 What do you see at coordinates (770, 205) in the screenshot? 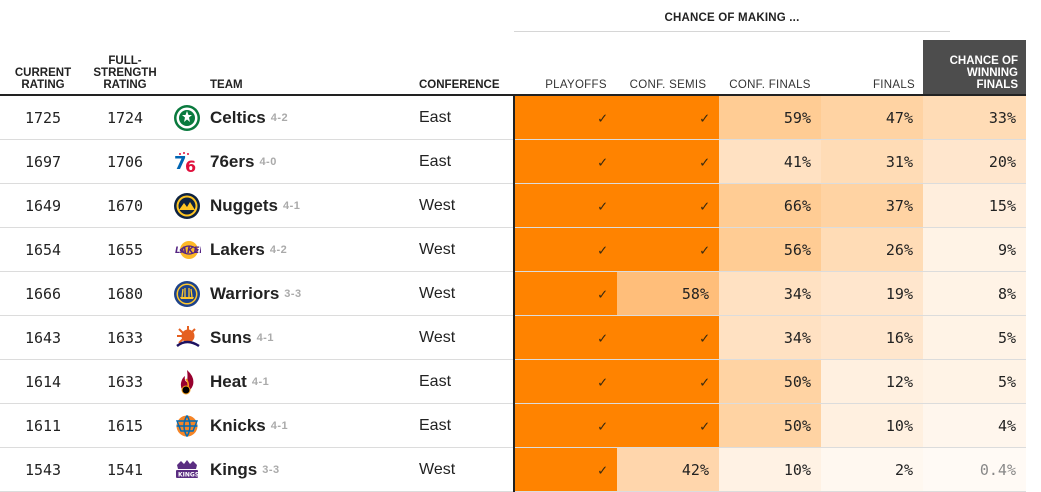
I see `conf-finals-cell: 66%` at bounding box center [770, 205].